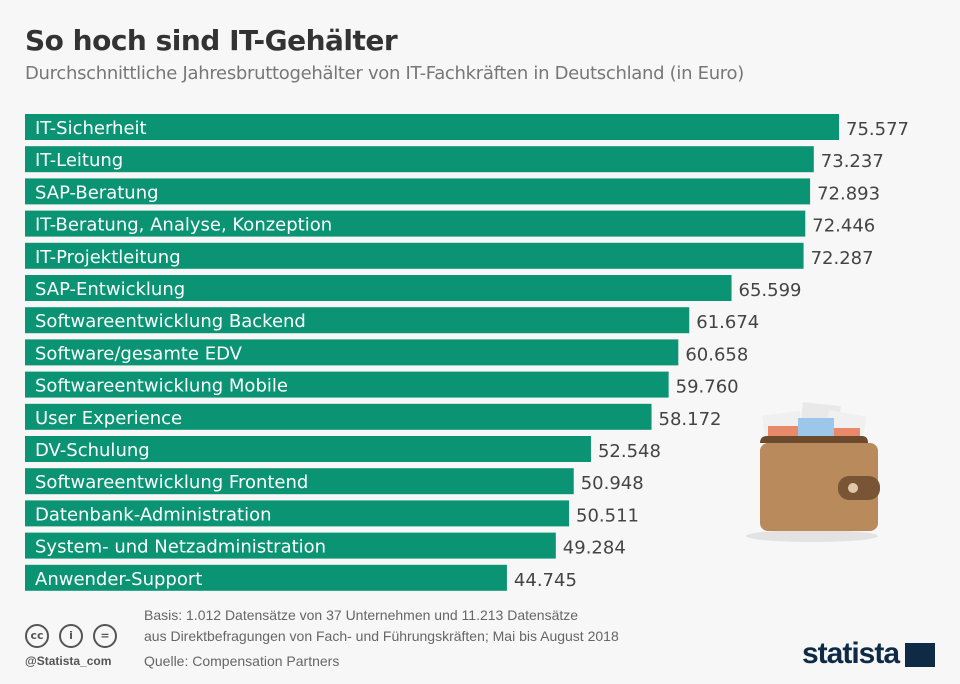  Describe the element at coordinates (118, 579) in the screenshot. I see `bar-category-label: Anwender-Support` at that location.